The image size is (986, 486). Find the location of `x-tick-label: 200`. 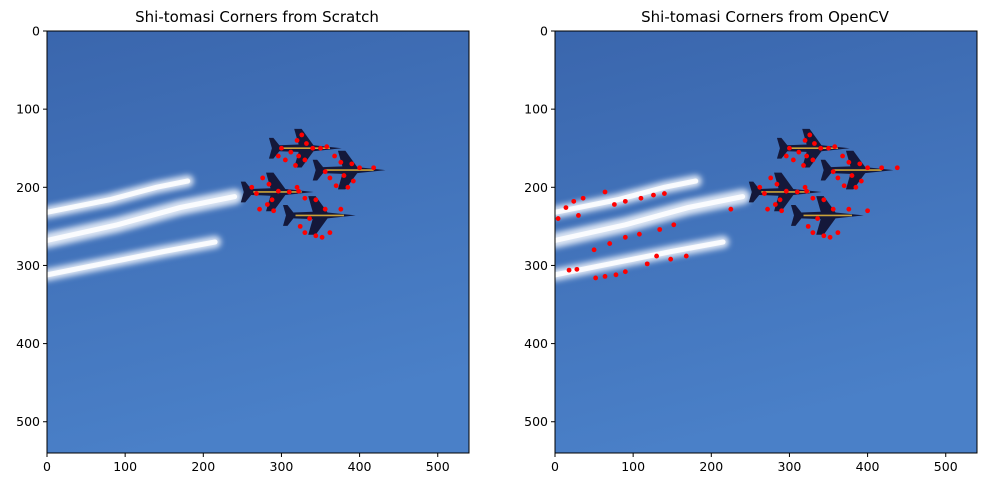

x-tick-label: 200 is located at coordinates (711, 466).